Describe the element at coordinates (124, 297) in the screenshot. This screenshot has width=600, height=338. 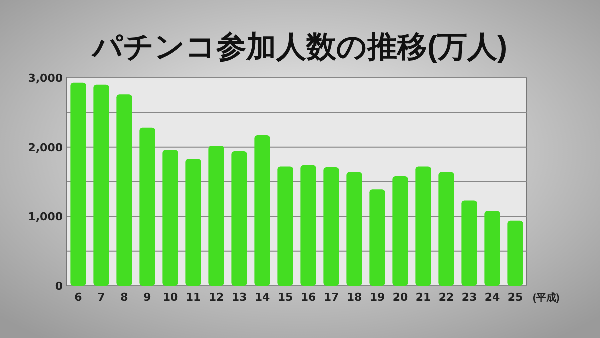
I see `x-tick-label: 8` at that location.